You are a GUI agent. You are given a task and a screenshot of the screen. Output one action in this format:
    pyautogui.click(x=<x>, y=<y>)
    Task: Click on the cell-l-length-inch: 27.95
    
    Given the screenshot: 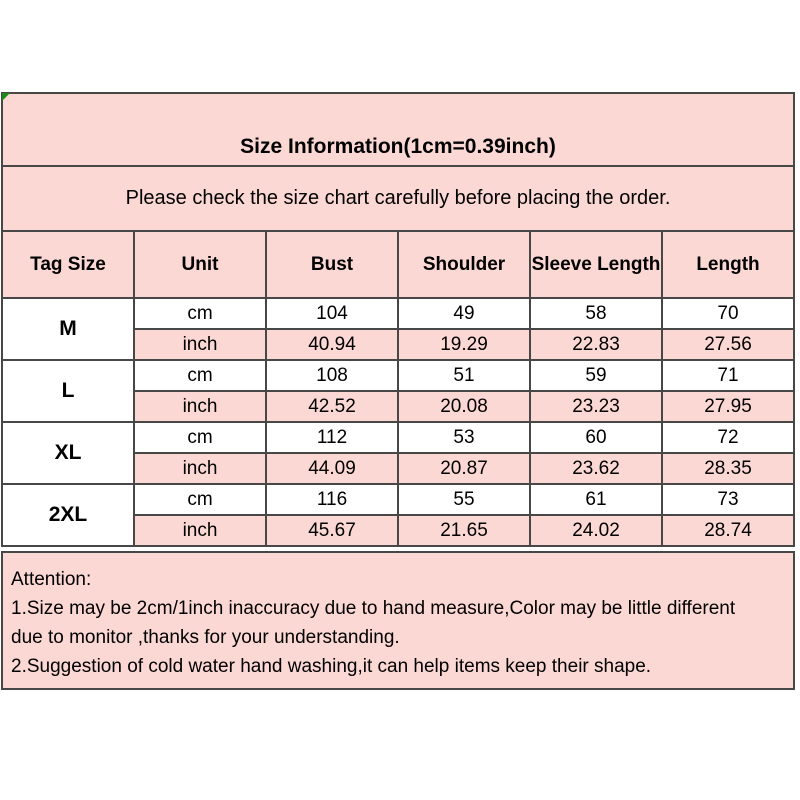 What is the action you would take?
    pyautogui.click(x=728, y=406)
    